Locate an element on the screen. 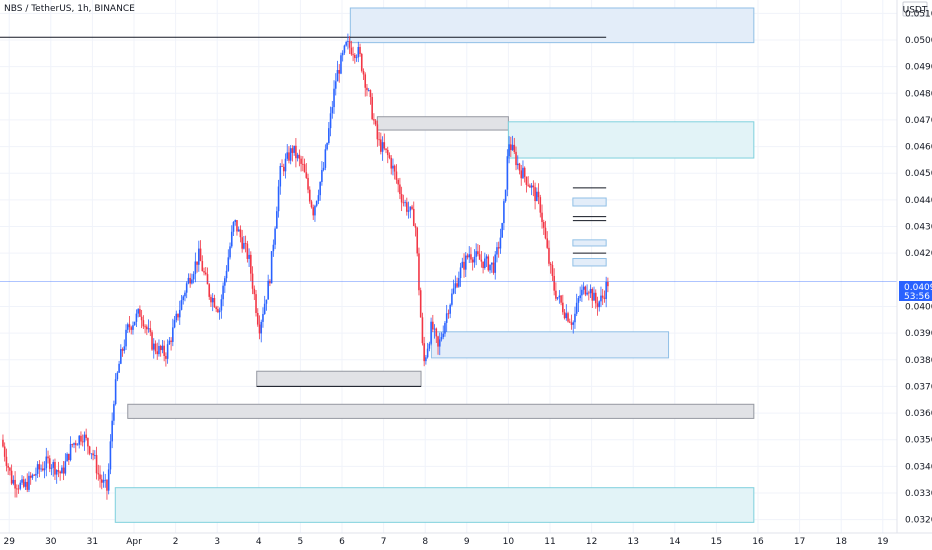 This screenshot has width=932, height=550. countdown-value: 53:56 is located at coordinates (917, 297).